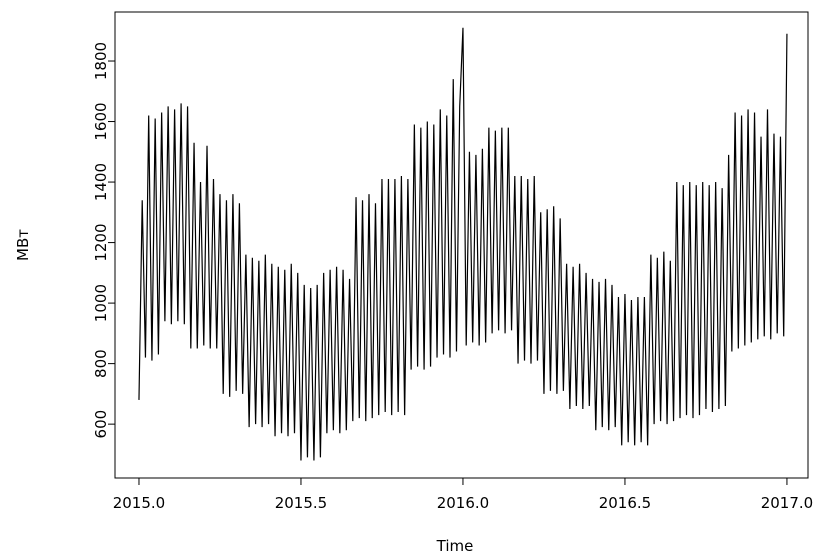 The height and width of the screenshot is (557, 820). Describe the element at coordinates (101, 182) in the screenshot. I see `y-tick-label: 1400` at that location.